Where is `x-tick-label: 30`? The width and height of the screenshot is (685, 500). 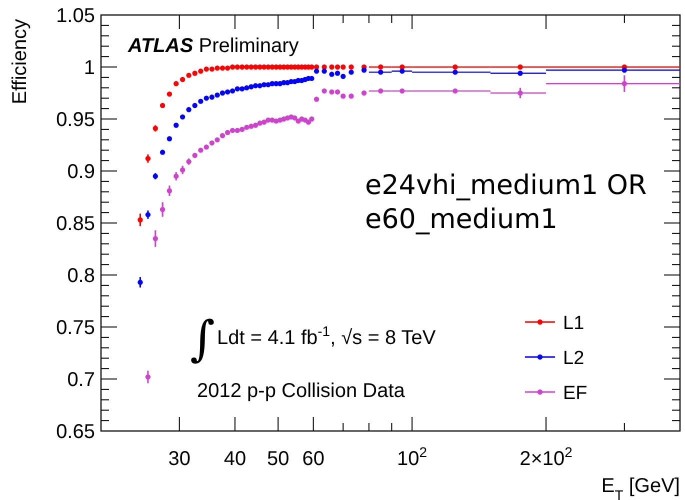
x-tick-label: 30 is located at coordinates (179, 459).